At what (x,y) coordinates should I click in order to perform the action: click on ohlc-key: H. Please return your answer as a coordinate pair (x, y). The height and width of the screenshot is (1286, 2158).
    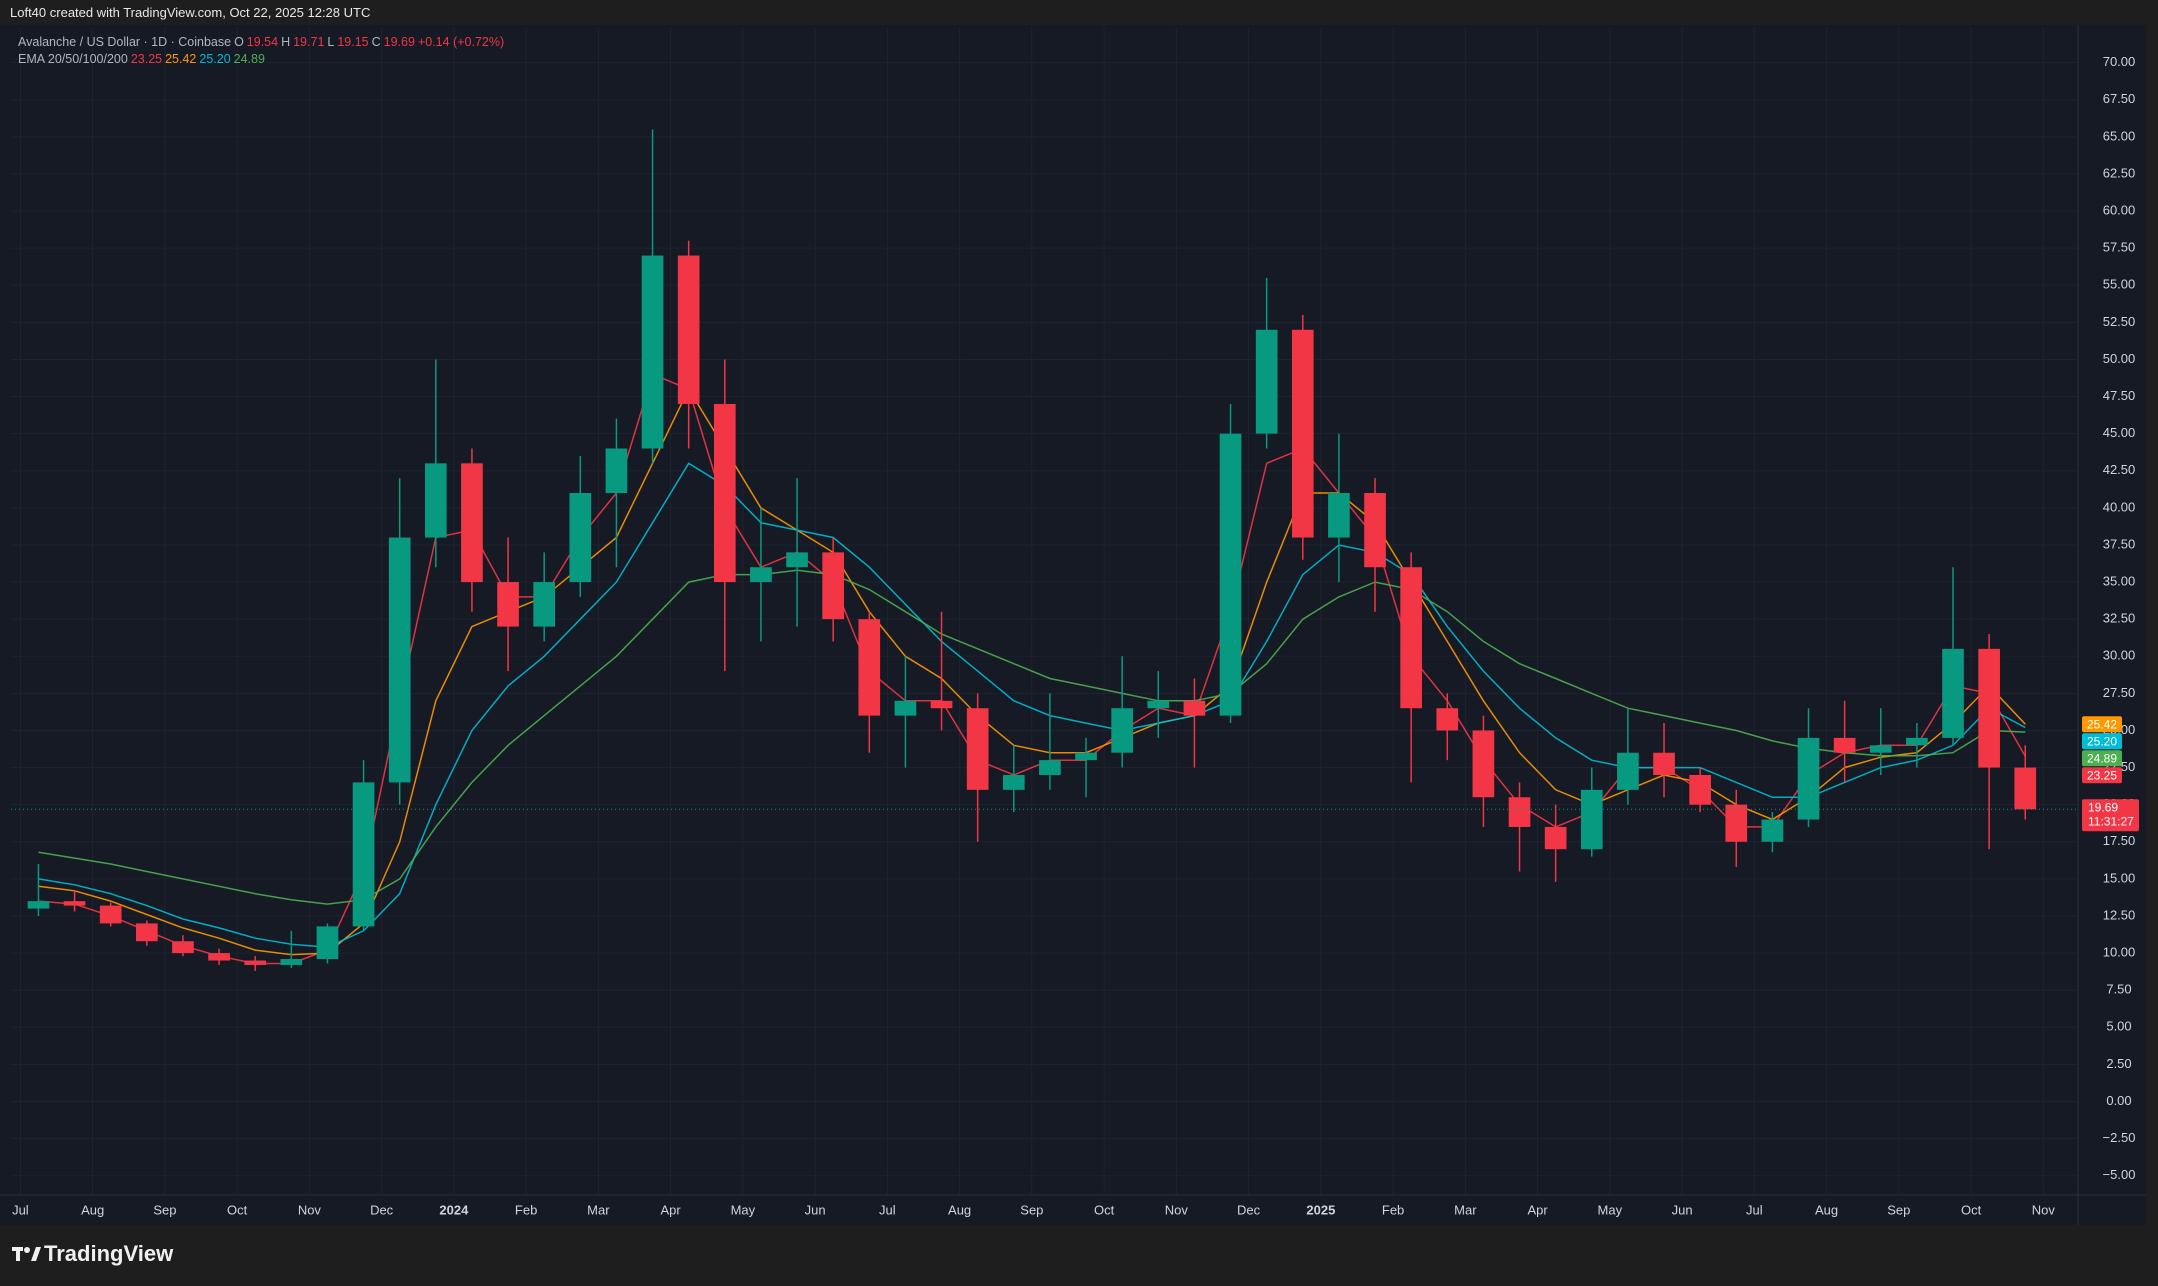
    Looking at the image, I should click on (286, 42).